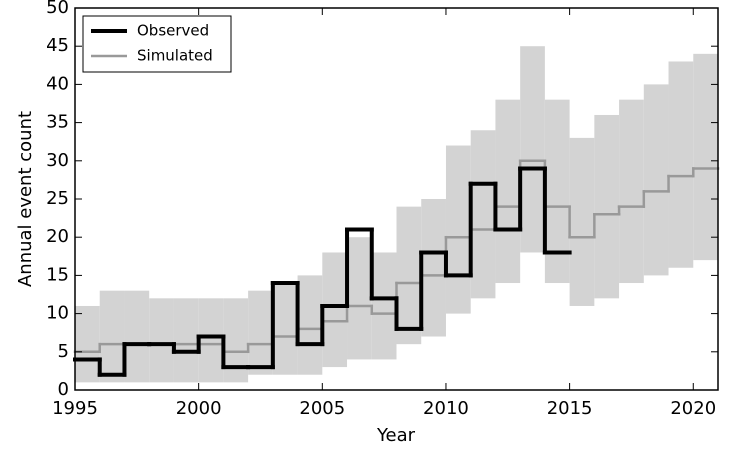 This screenshot has width=748, height=461. Describe the element at coordinates (57, 9) in the screenshot. I see `y-tick-label: 50` at that location.